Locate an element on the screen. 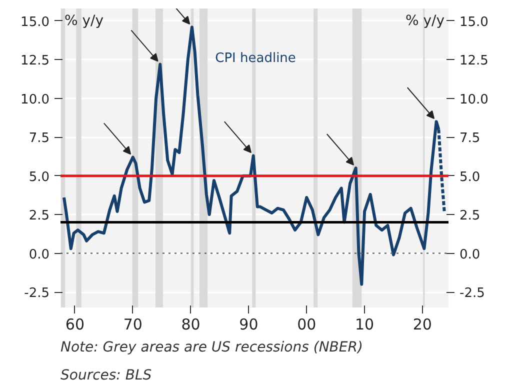  x-tick-label: 90 is located at coordinates (248, 325).